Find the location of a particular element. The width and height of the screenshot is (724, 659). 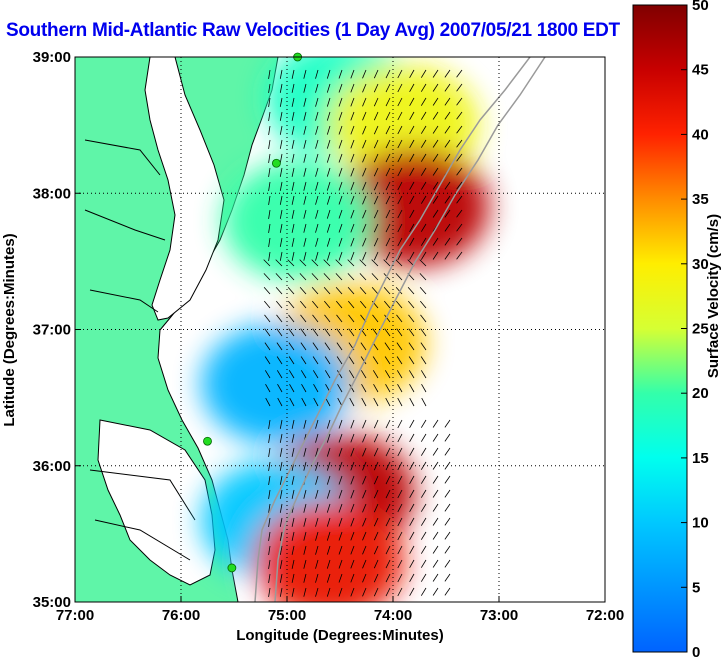

y-axis: 39:00 38:00 37:00 36:00 35:00 is located at coordinates (57, 330).